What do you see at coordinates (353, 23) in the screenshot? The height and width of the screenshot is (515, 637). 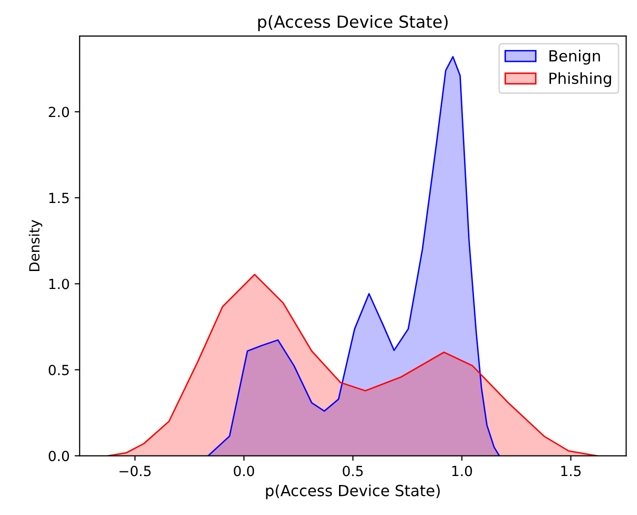 I see `chart-title: p(Access Device State)` at bounding box center [353, 23].